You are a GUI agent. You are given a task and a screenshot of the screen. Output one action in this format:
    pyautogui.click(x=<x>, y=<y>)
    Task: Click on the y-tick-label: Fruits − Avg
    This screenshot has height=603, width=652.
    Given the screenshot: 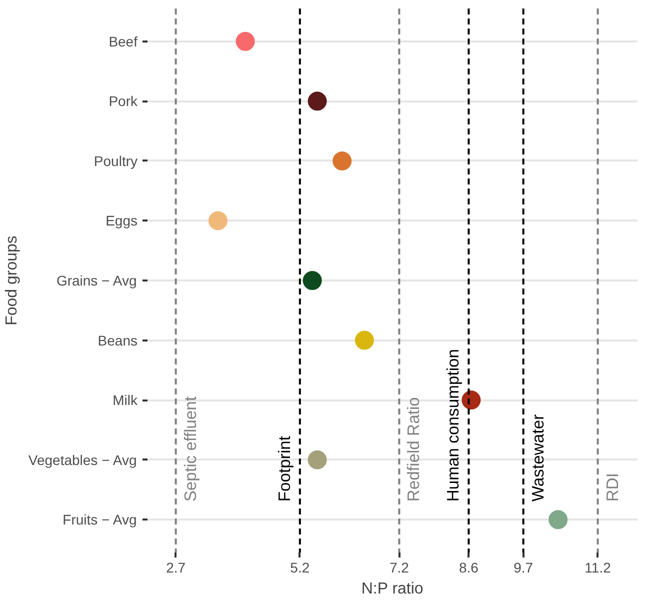 What is the action you would take?
    pyautogui.click(x=99, y=520)
    